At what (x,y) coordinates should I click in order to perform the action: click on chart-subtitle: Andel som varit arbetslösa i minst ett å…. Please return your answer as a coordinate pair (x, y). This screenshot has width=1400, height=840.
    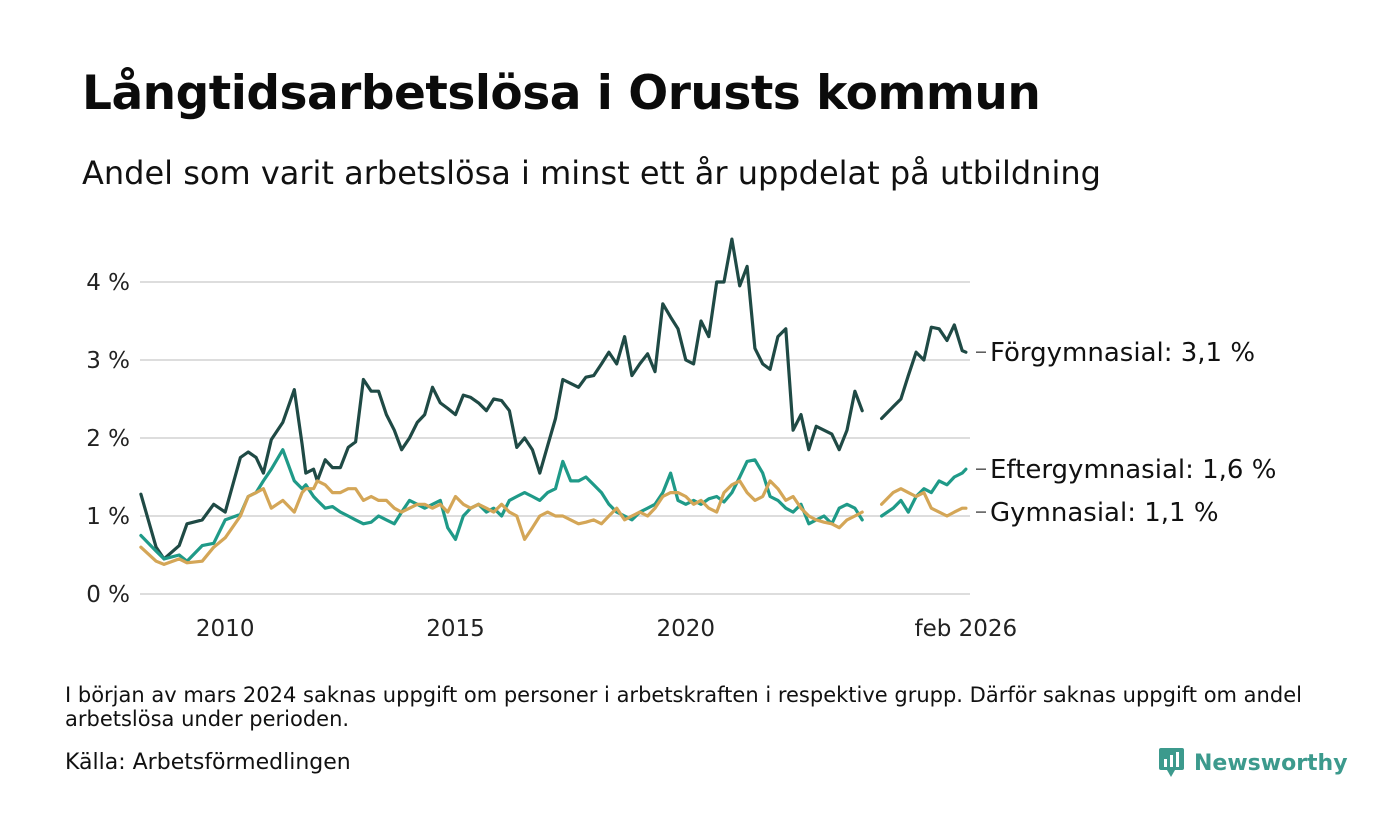
    Looking at the image, I should click on (591, 173).